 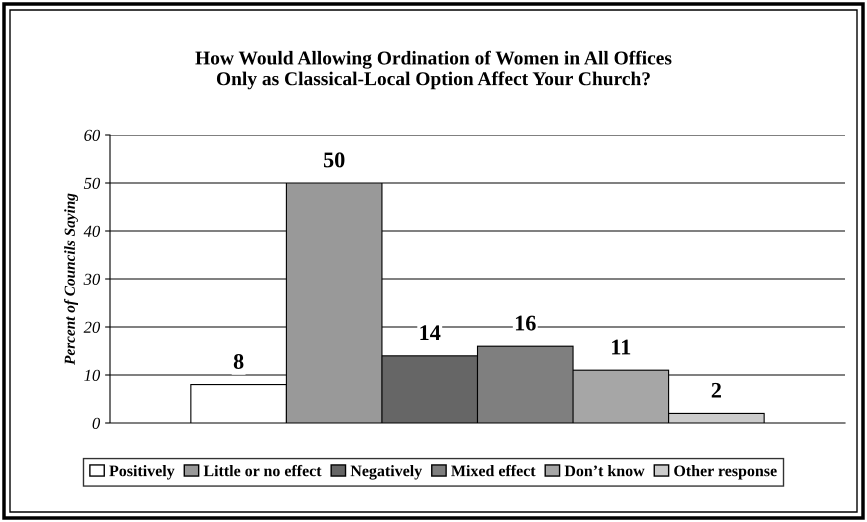 I want to click on chart-title: How Would Allowing Ordination of Women in All Offices Only as Classical-Local Option Affect Your Church?, so click(x=433, y=70).